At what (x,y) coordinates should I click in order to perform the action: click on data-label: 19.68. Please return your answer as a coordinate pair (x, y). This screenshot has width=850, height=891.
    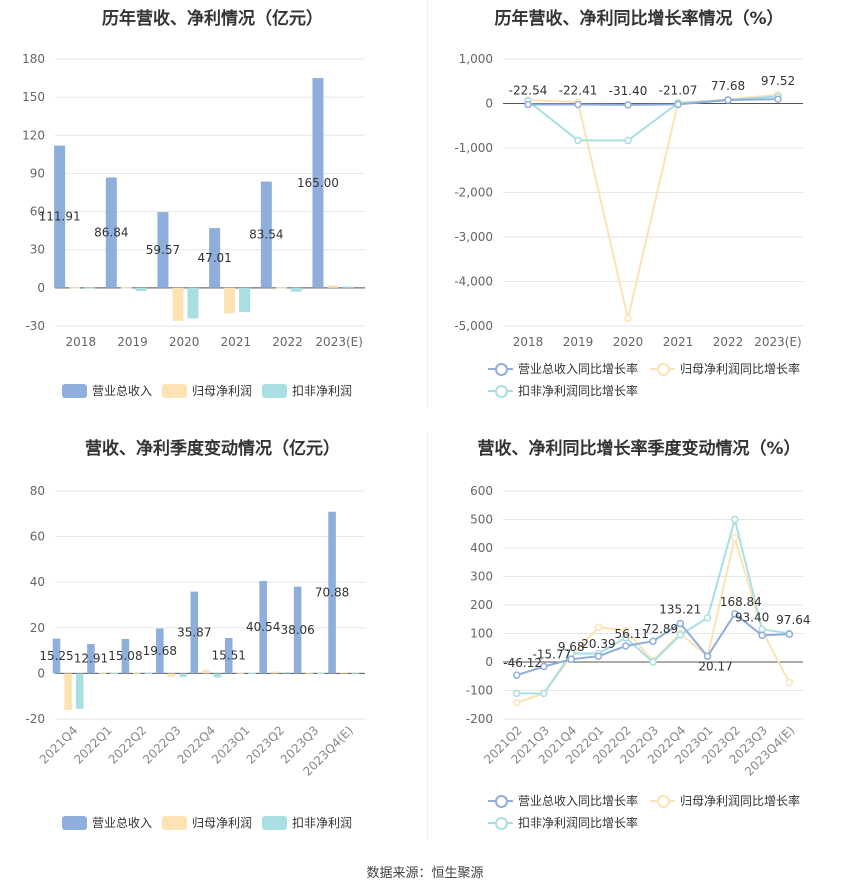
    Looking at the image, I should click on (160, 651).